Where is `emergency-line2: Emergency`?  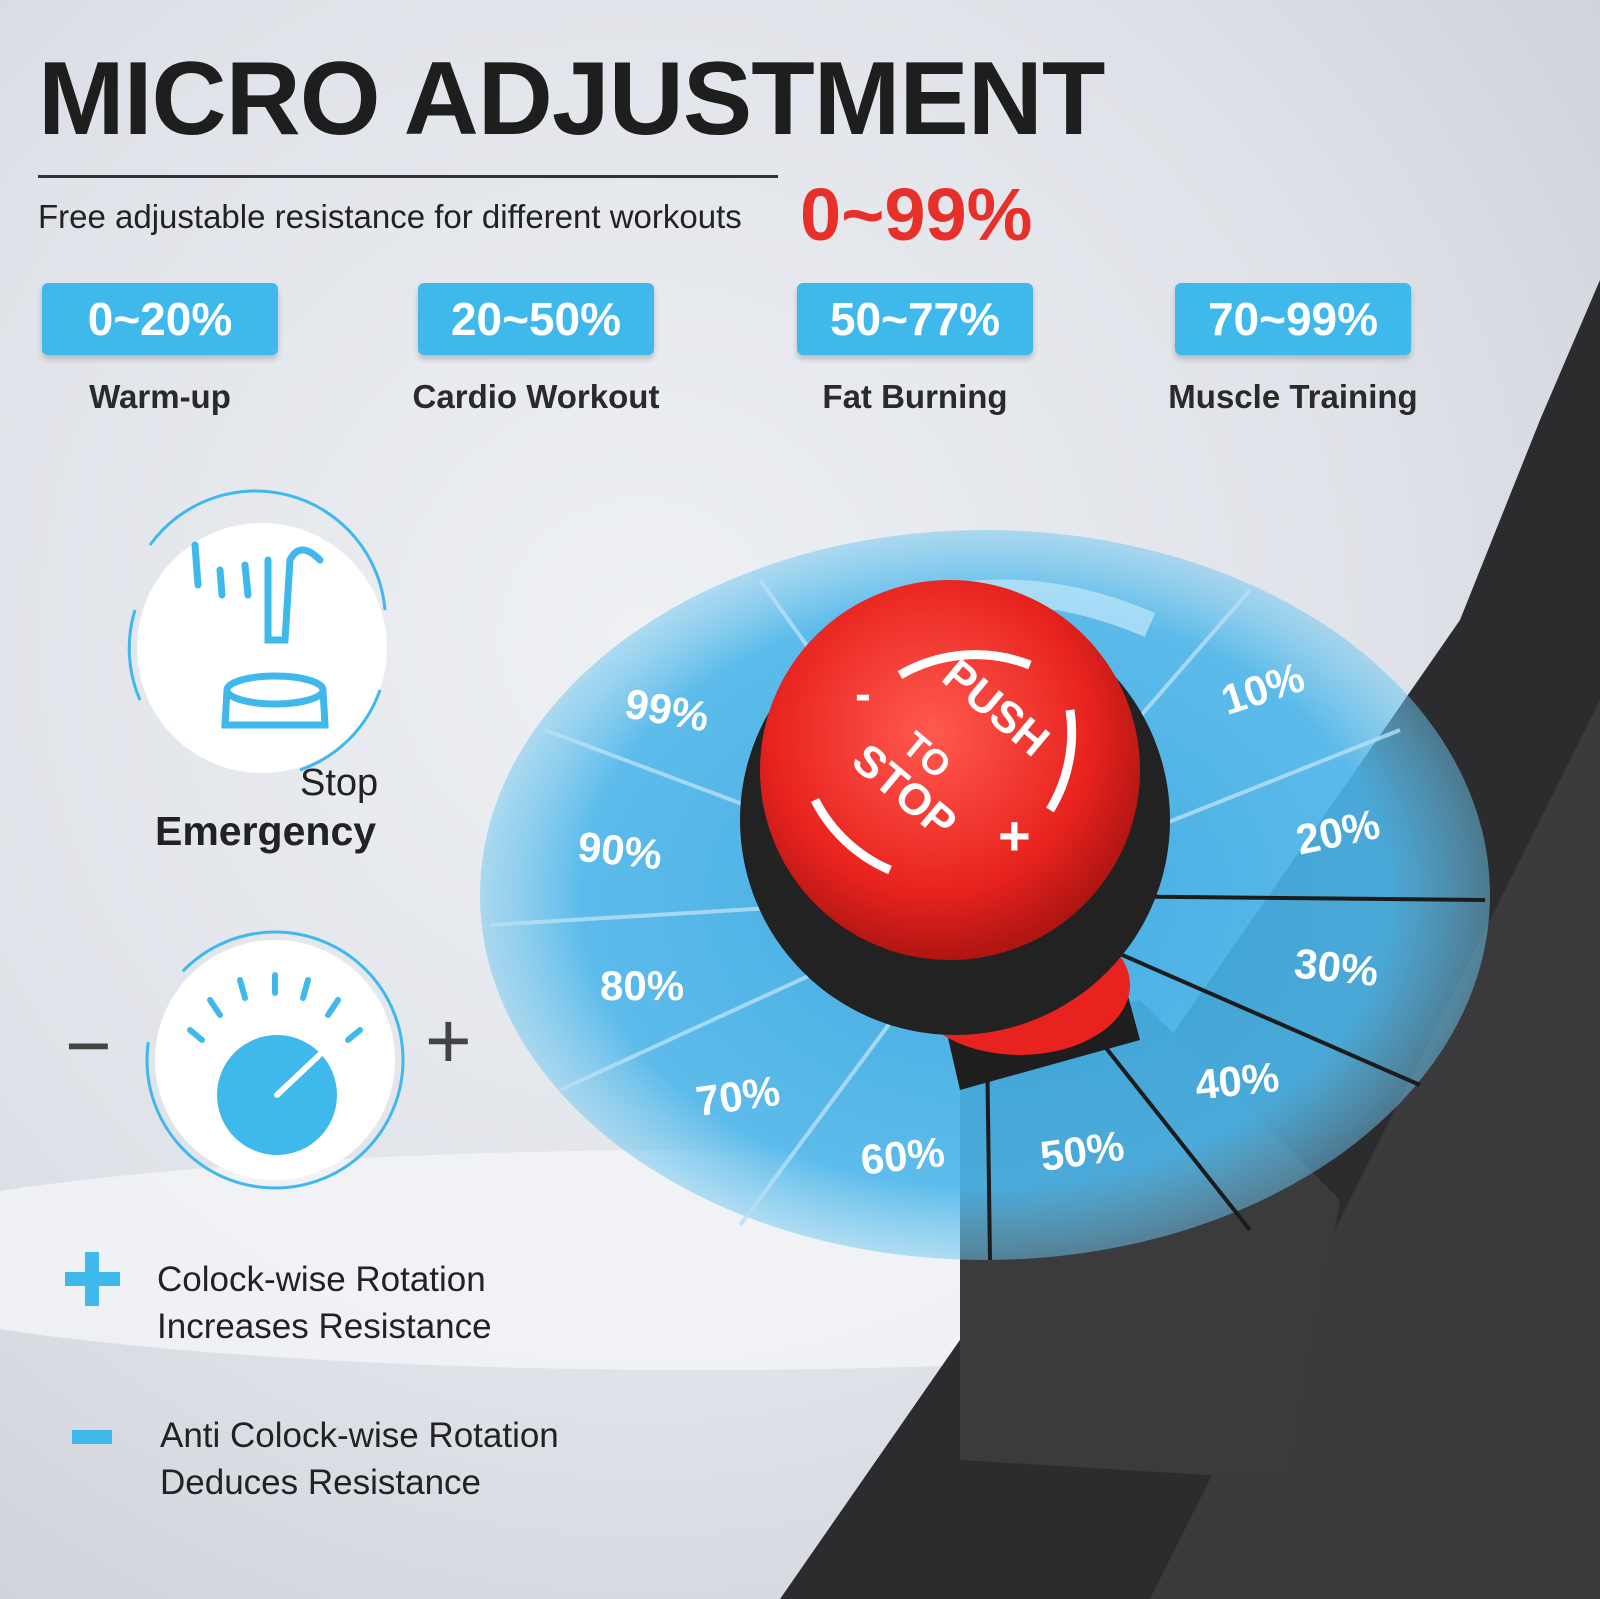
emergency-line2: Emergency is located at coordinates (266, 831).